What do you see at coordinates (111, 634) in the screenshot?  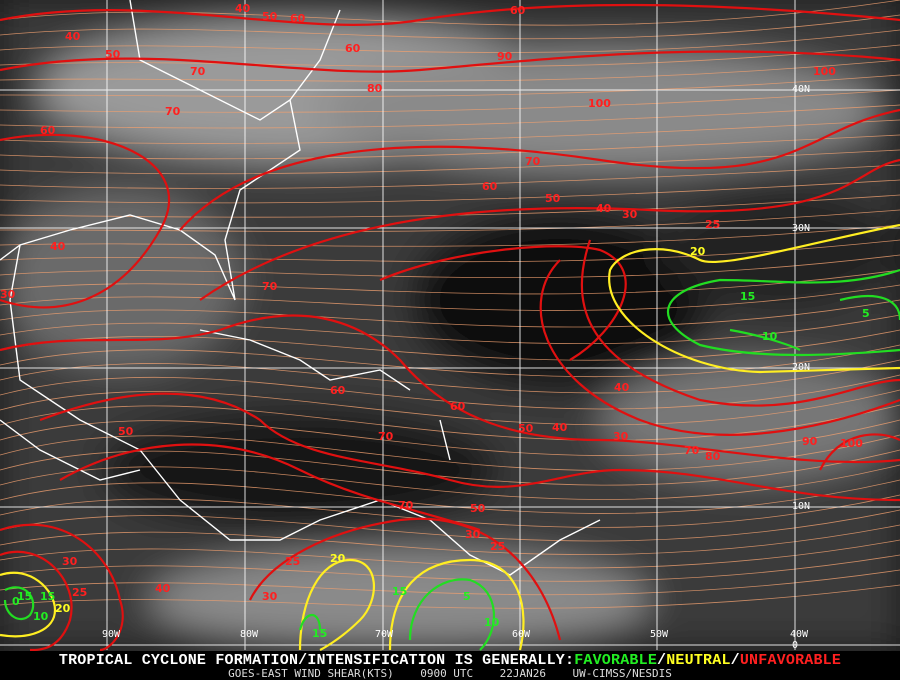 I see `longitude-label: 90W` at bounding box center [111, 634].